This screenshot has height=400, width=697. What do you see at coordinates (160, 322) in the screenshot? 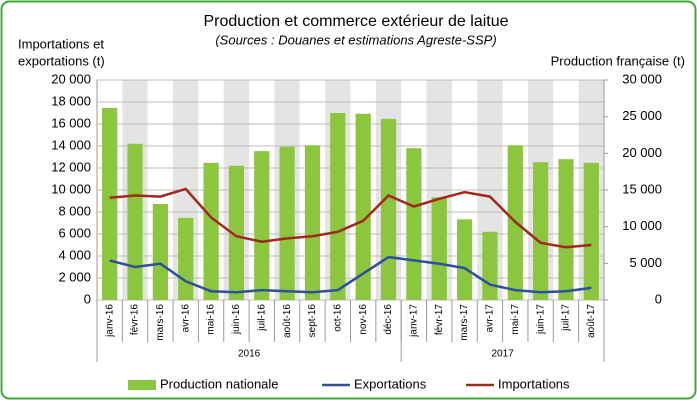
I see `x-tick-label: mars-16` at bounding box center [160, 322].